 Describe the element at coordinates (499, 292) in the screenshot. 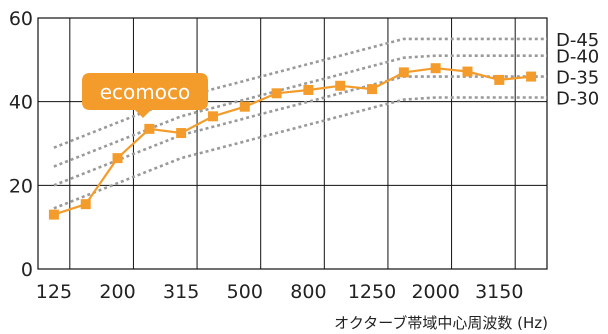

I see `x-tick-label: 3150` at that location.